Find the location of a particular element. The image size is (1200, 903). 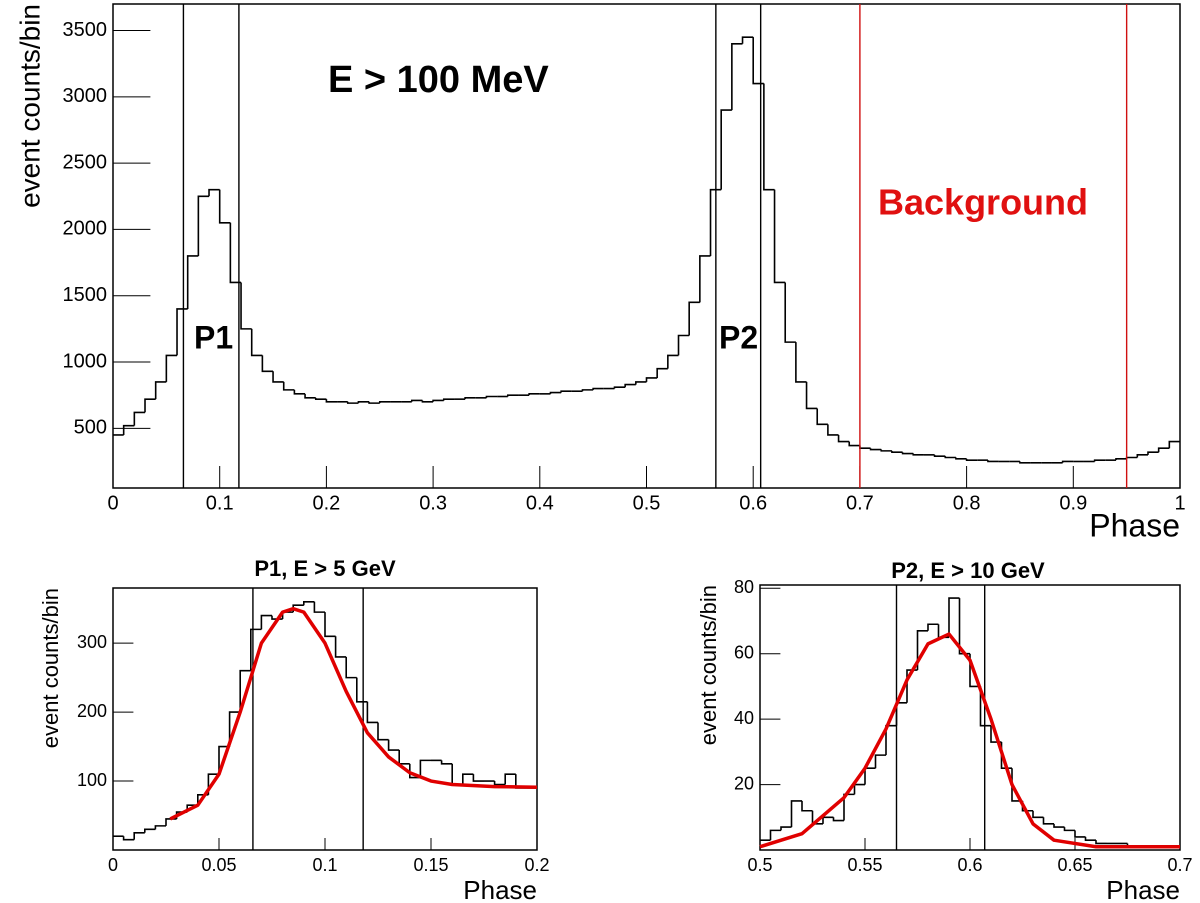

y-tick-label: 2000 is located at coordinates (85, 229).